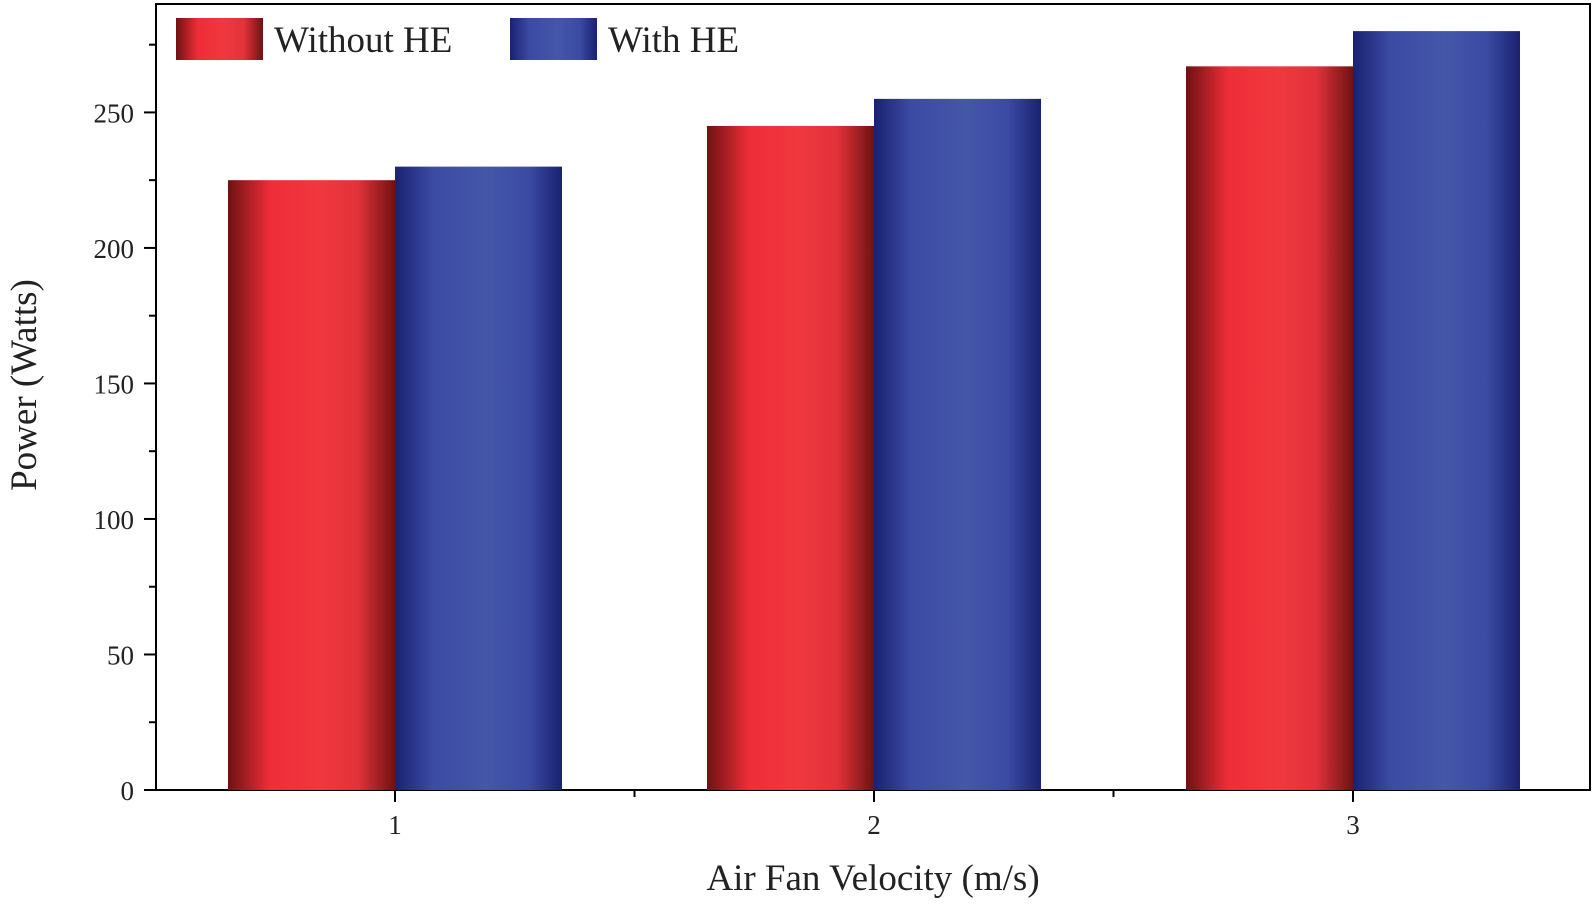 Image resolution: width=1594 pixels, height=904 pixels. I want to click on legend-swatch-with-he, so click(553, 39).